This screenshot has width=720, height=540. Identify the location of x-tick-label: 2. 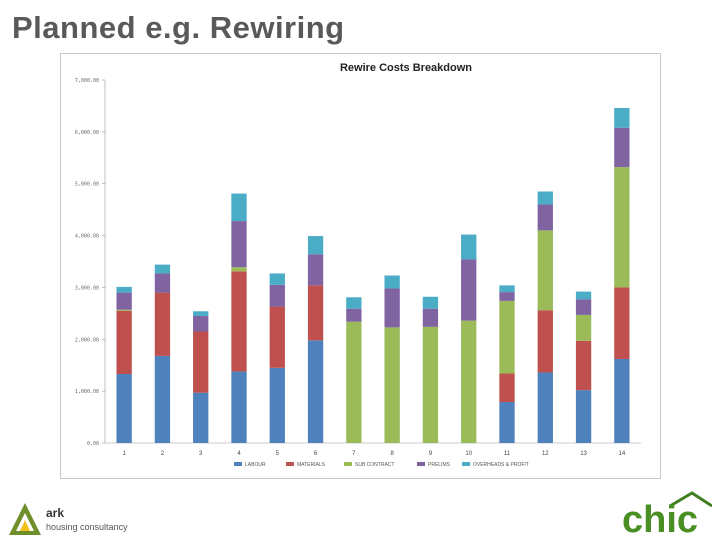
(163, 454).